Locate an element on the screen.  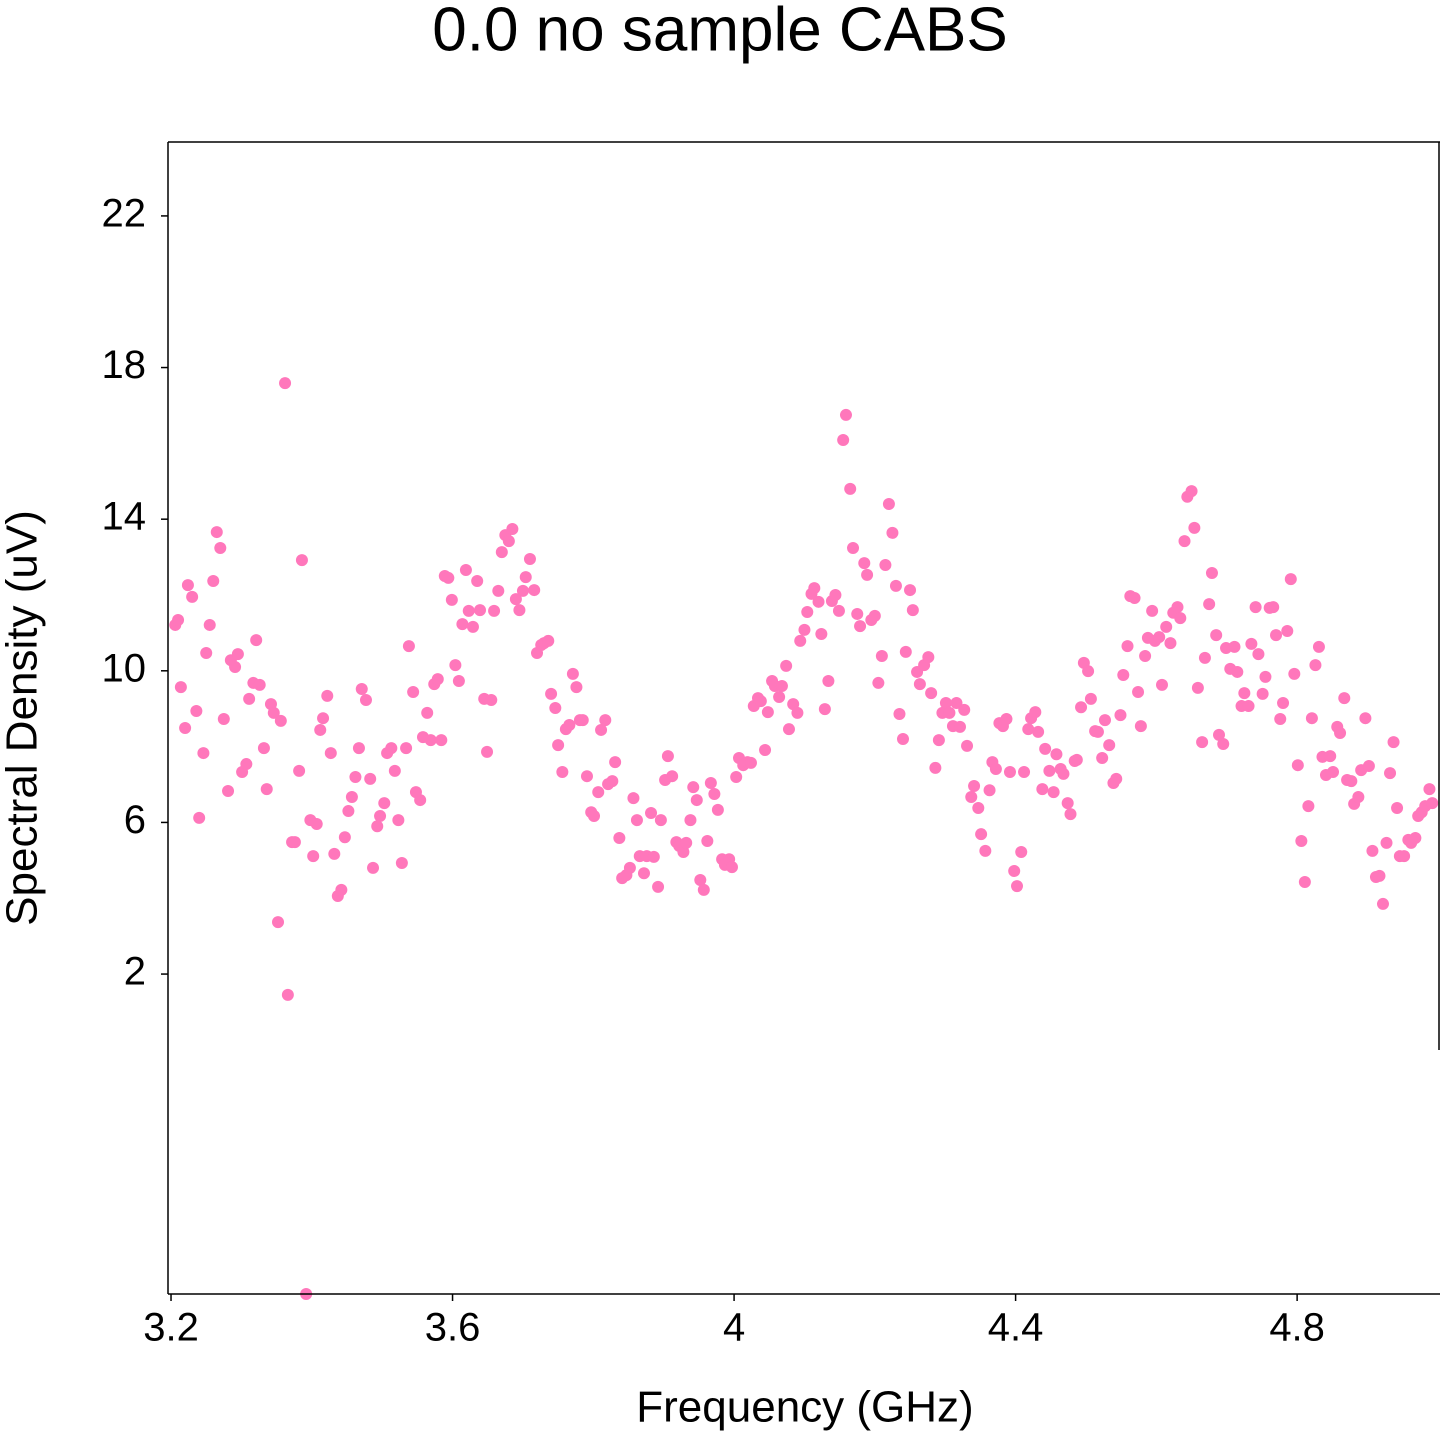
x-tick-label: 4.4 is located at coordinates (1016, 1328).